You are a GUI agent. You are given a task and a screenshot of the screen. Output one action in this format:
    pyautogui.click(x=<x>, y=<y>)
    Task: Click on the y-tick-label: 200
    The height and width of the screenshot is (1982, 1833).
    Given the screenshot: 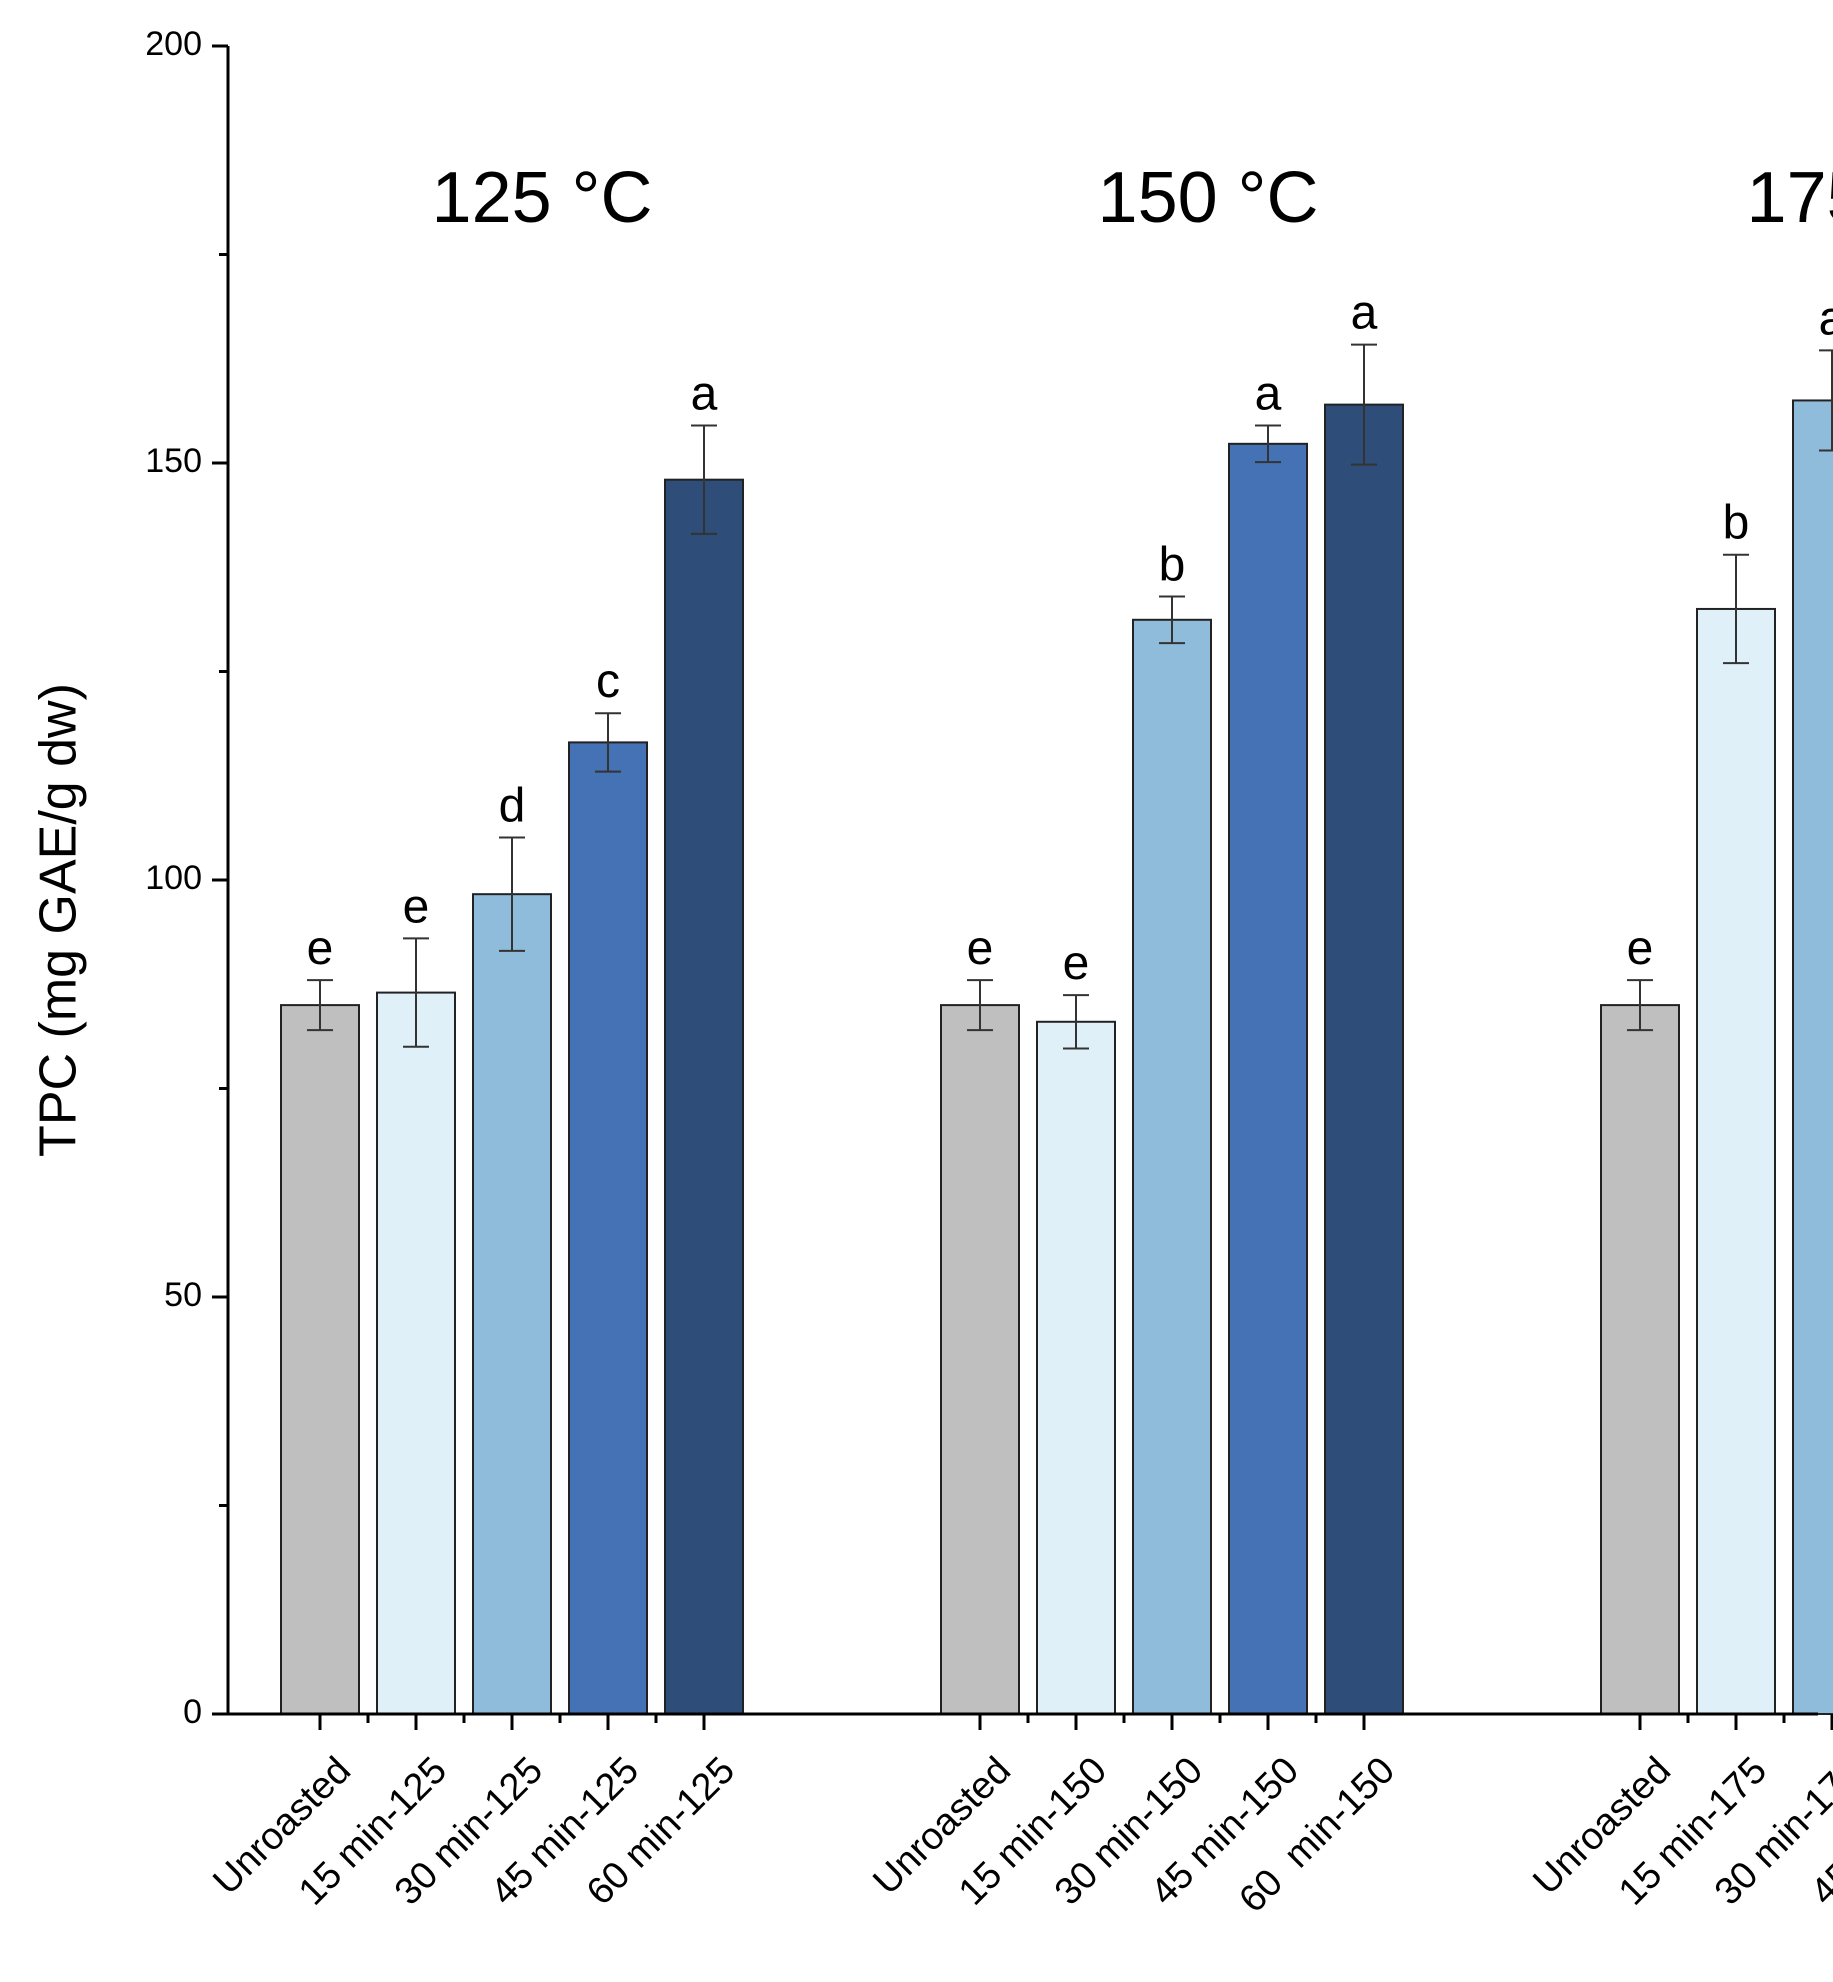 What is the action you would take?
    pyautogui.click(x=173, y=44)
    